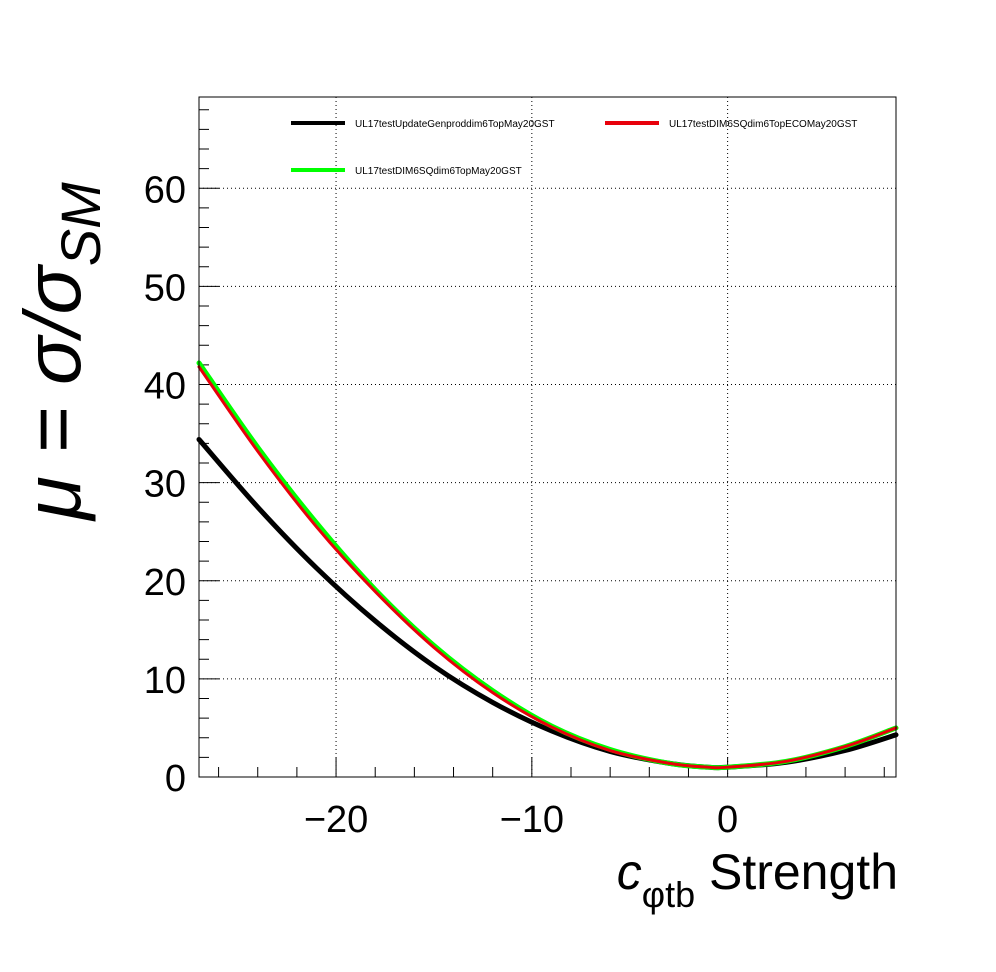  What do you see at coordinates (175, 779) in the screenshot?
I see `y-tick-label: 0` at bounding box center [175, 779].